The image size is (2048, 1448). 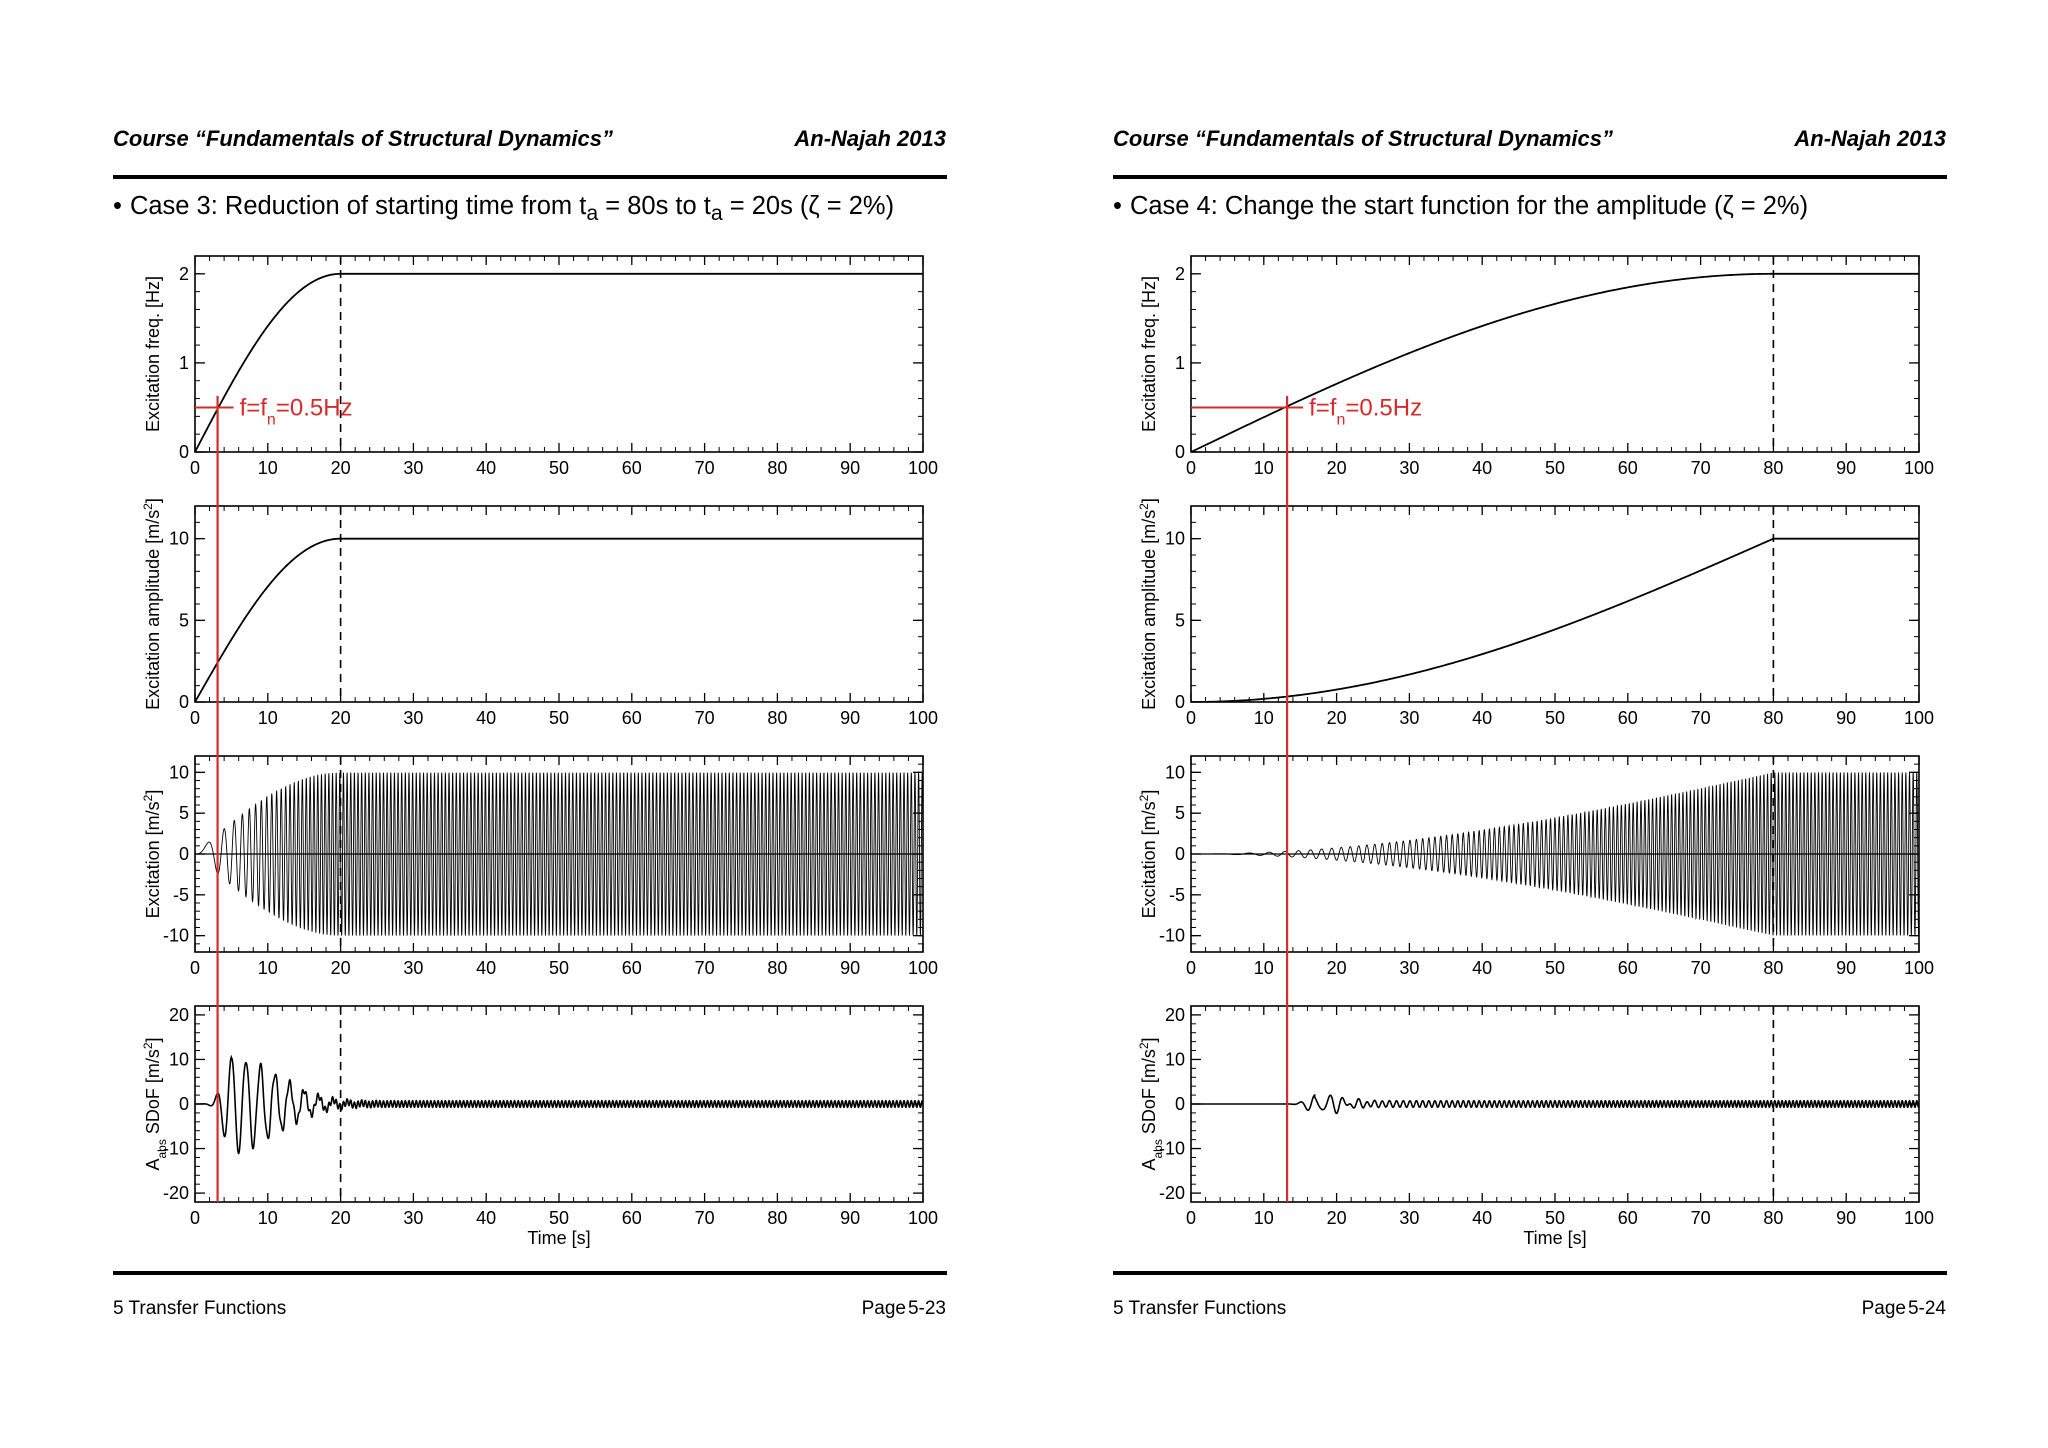 What do you see at coordinates (1172, 1193) in the screenshot?
I see `y-tick-label: -20` at bounding box center [1172, 1193].